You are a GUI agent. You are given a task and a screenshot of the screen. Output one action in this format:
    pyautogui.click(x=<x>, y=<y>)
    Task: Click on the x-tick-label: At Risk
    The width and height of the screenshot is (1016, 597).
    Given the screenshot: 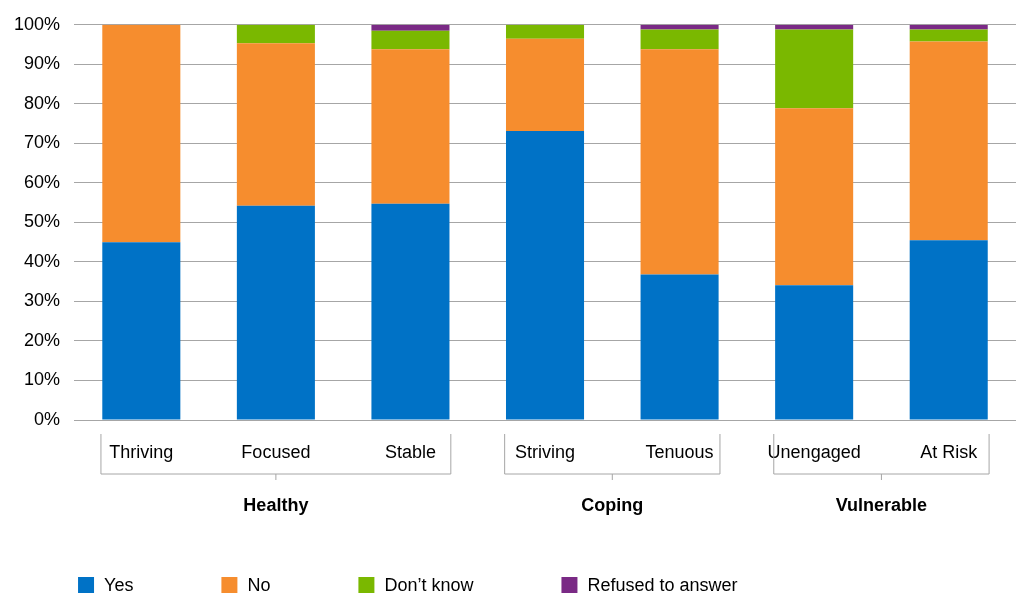 What is the action you would take?
    pyautogui.click(x=949, y=451)
    